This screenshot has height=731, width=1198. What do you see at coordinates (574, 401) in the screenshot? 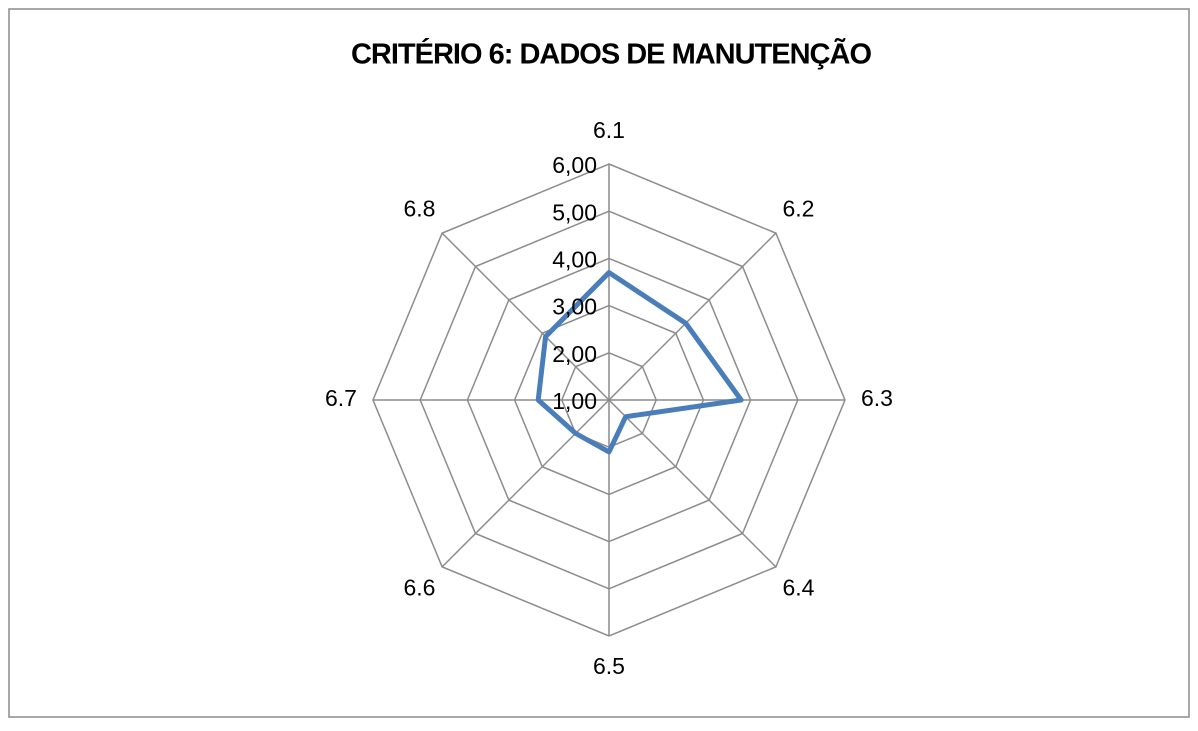
I see `y-tick-label: 1,00` at bounding box center [574, 401].